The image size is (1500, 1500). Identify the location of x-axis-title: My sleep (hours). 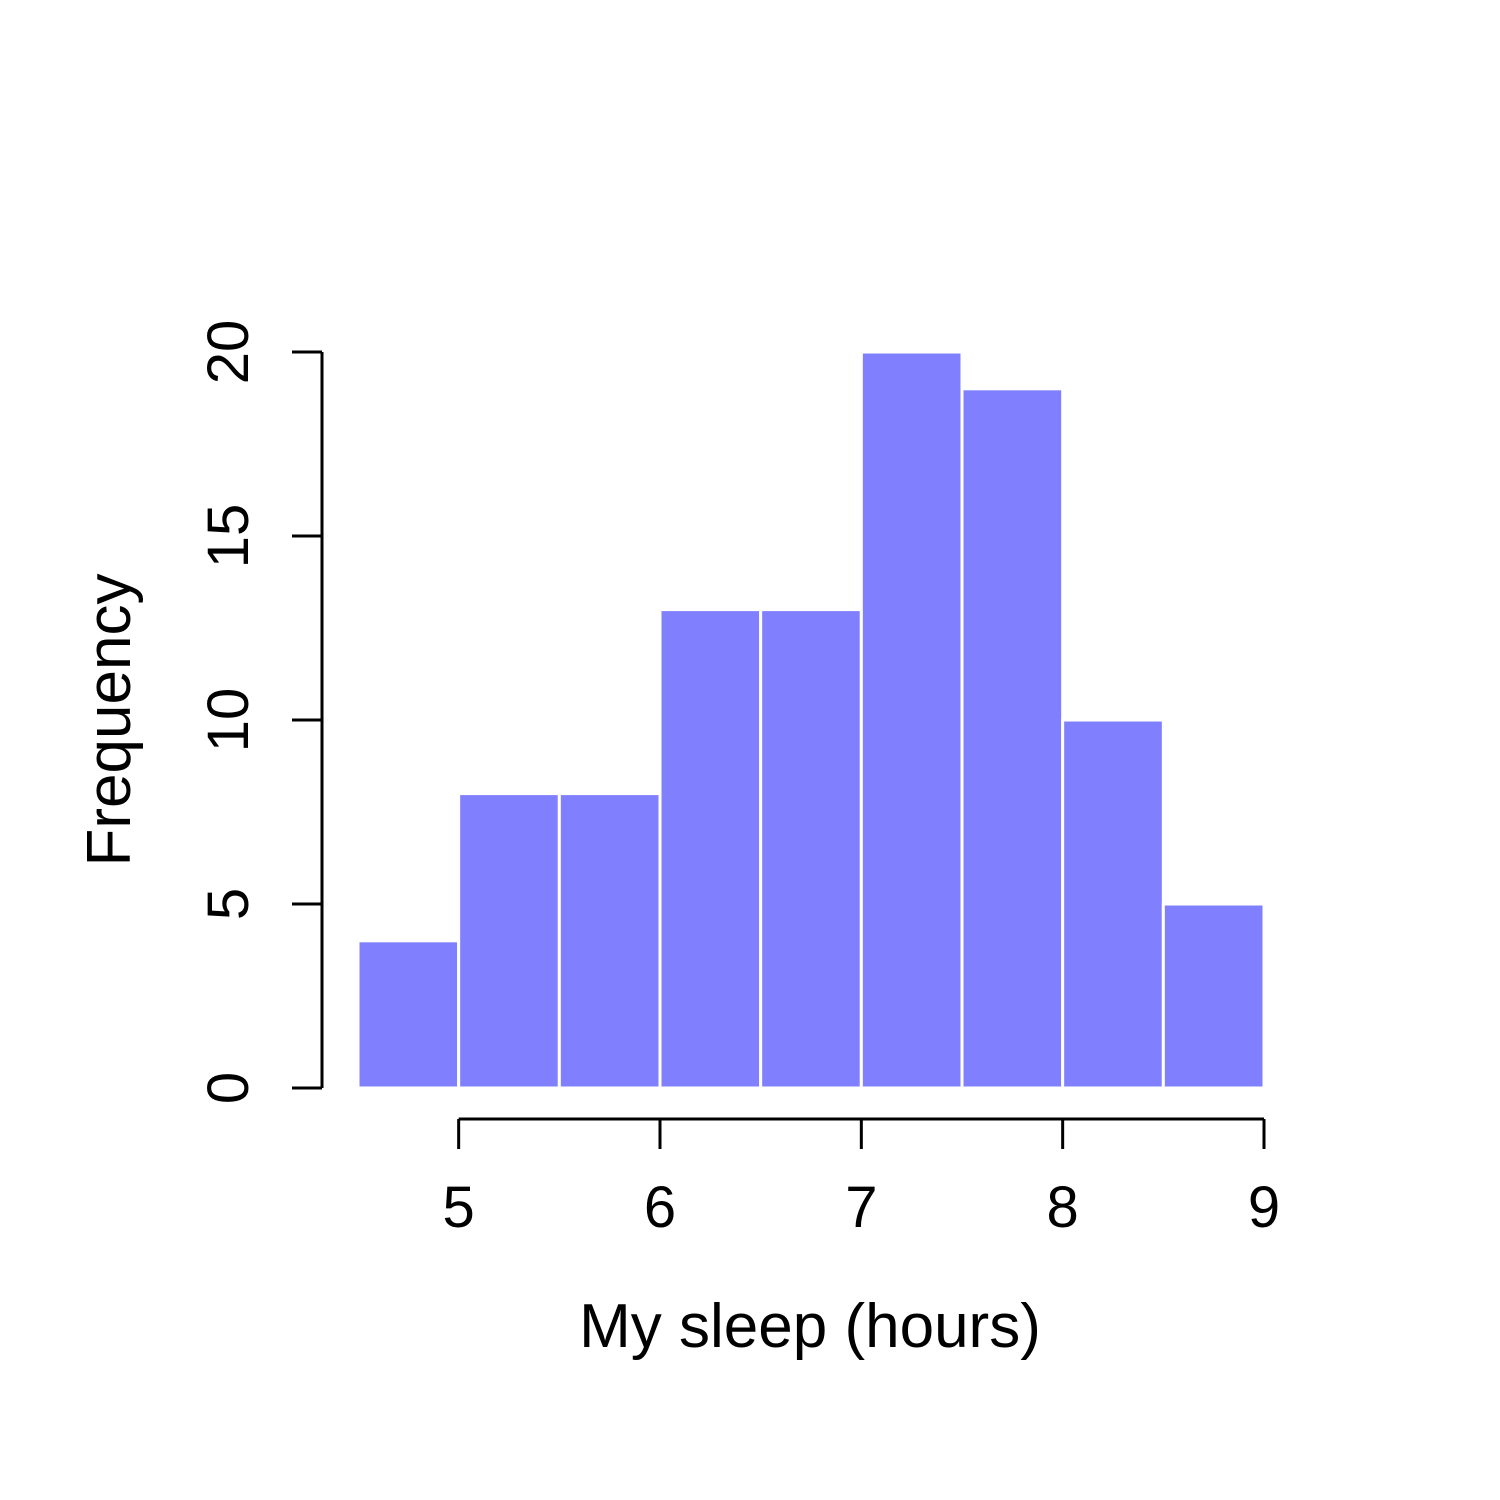
(810, 1326).